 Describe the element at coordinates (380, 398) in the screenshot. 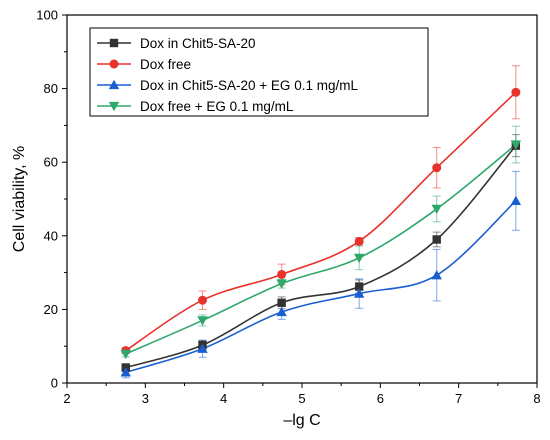

I see `x-tick-label: 6` at that location.